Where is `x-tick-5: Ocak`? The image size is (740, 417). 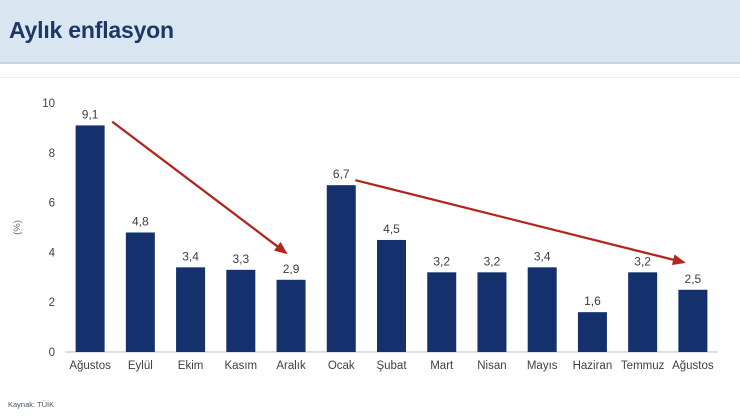 x-tick-5: Ocak is located at coordinates (341, 366).